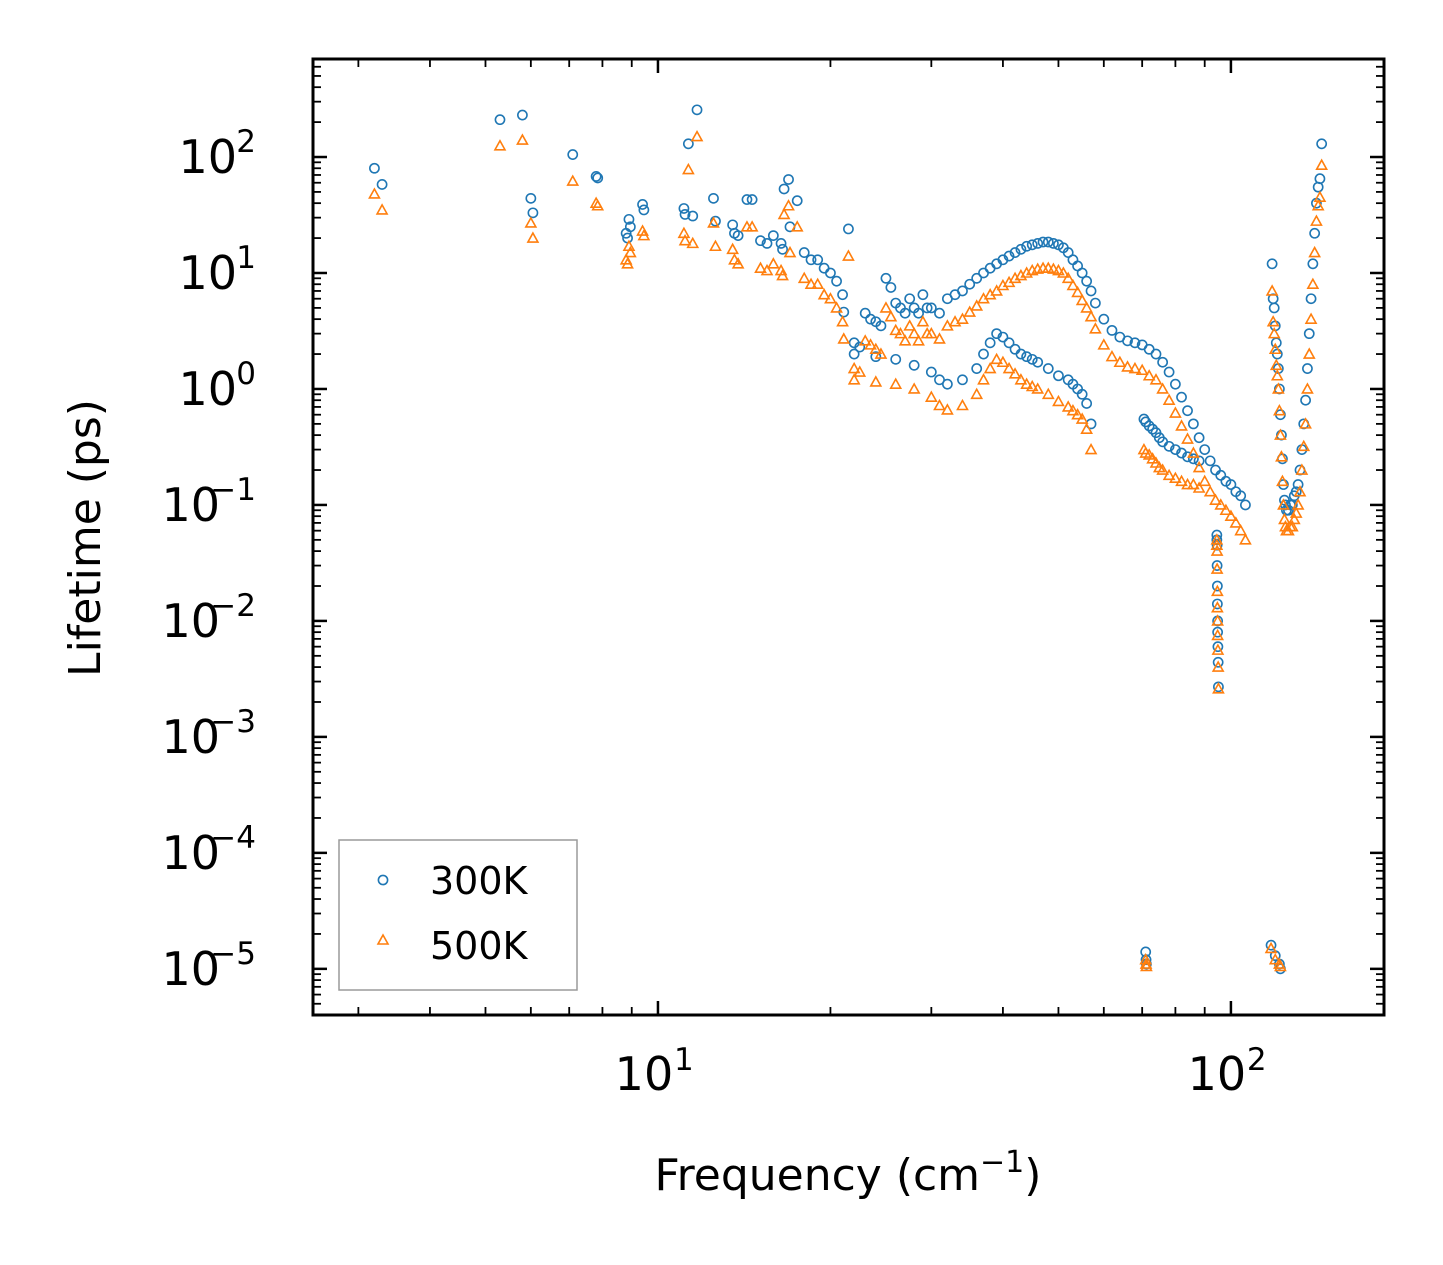 This screenshot has width=1443, height=1265. I want to click on legend-marker-500K, so click(383, 939).